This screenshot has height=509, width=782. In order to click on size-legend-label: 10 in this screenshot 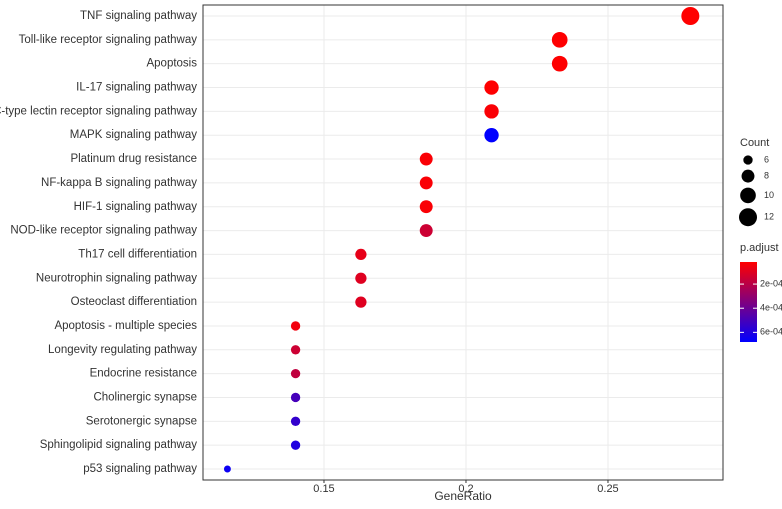, I will do `click(769, 195)`.